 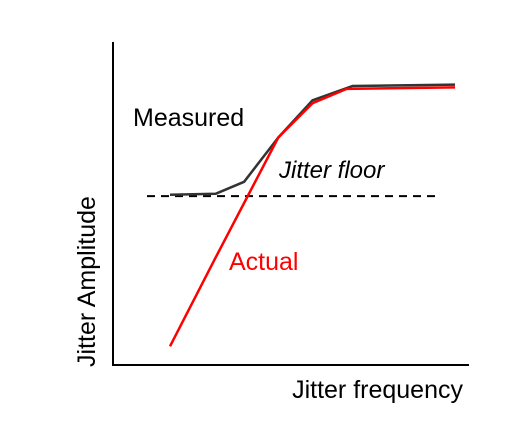 What do you see at coordinates (87, 281) in the screenshot?
I see `y-axis-label: Jitter Amplitude` at bounding box center [87, 281].